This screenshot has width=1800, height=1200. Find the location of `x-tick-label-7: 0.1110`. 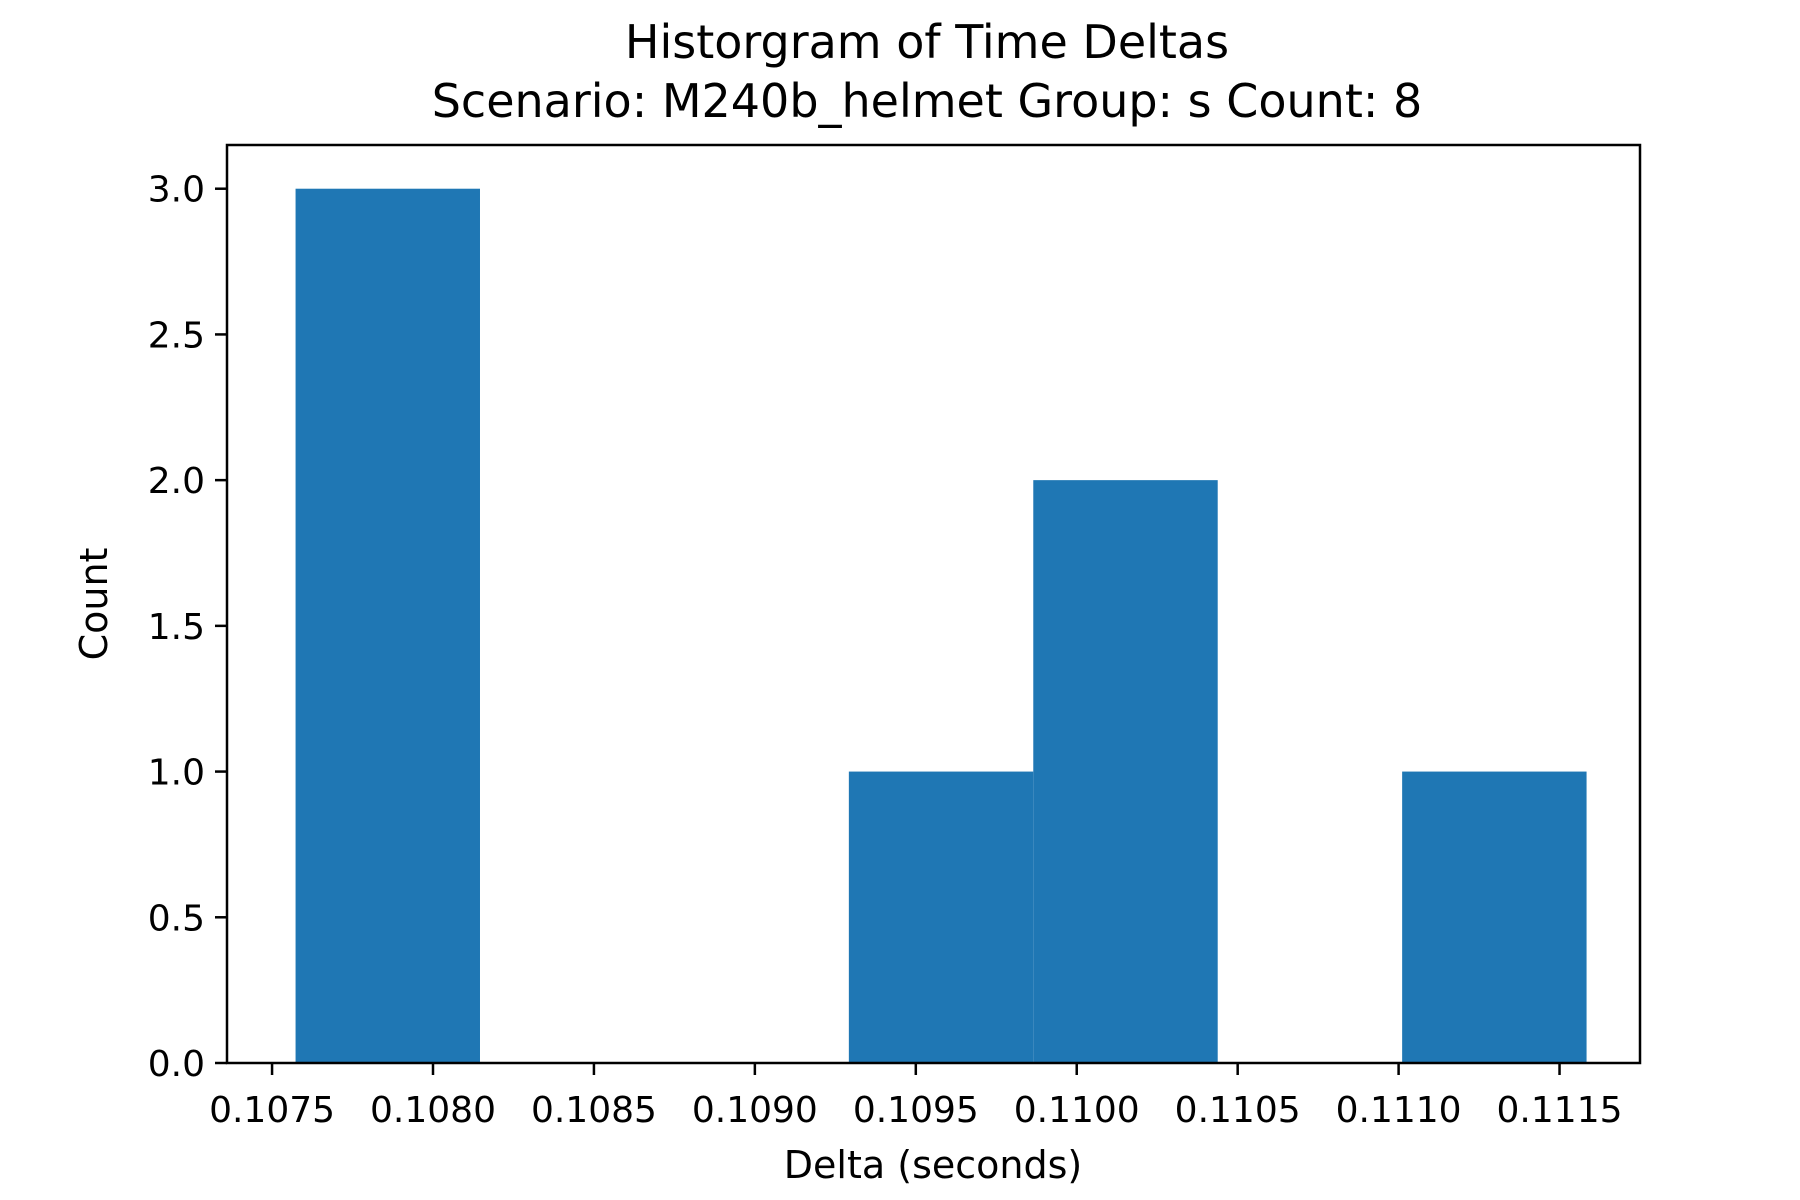

x-tick-label-7: 0.1110 is located at coordinates (1399, 1110).